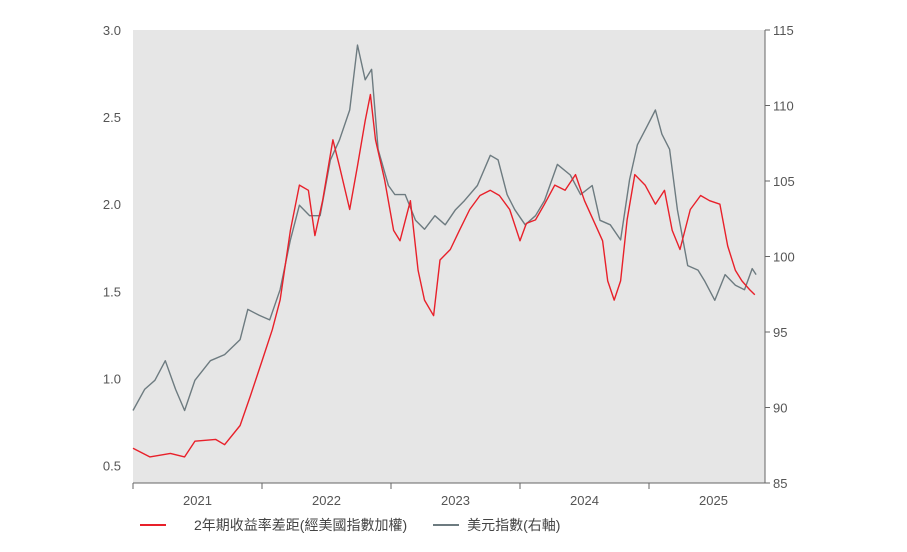  What do you see at coordinates (301, 525) in the screenshot?
I see `legend-label-spread: 2年期收益率差距(經美國指數加權)` at bounding box center [301, 525].